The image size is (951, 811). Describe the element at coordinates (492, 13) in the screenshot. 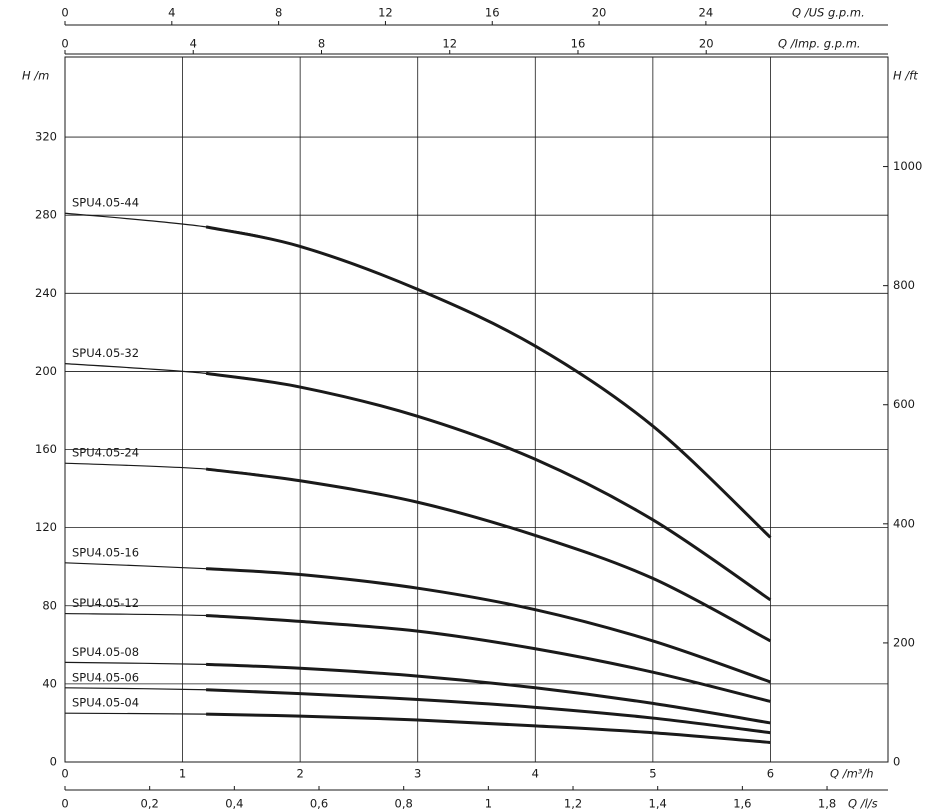

I see `x-usgpm-tick-label: 16` at that location.